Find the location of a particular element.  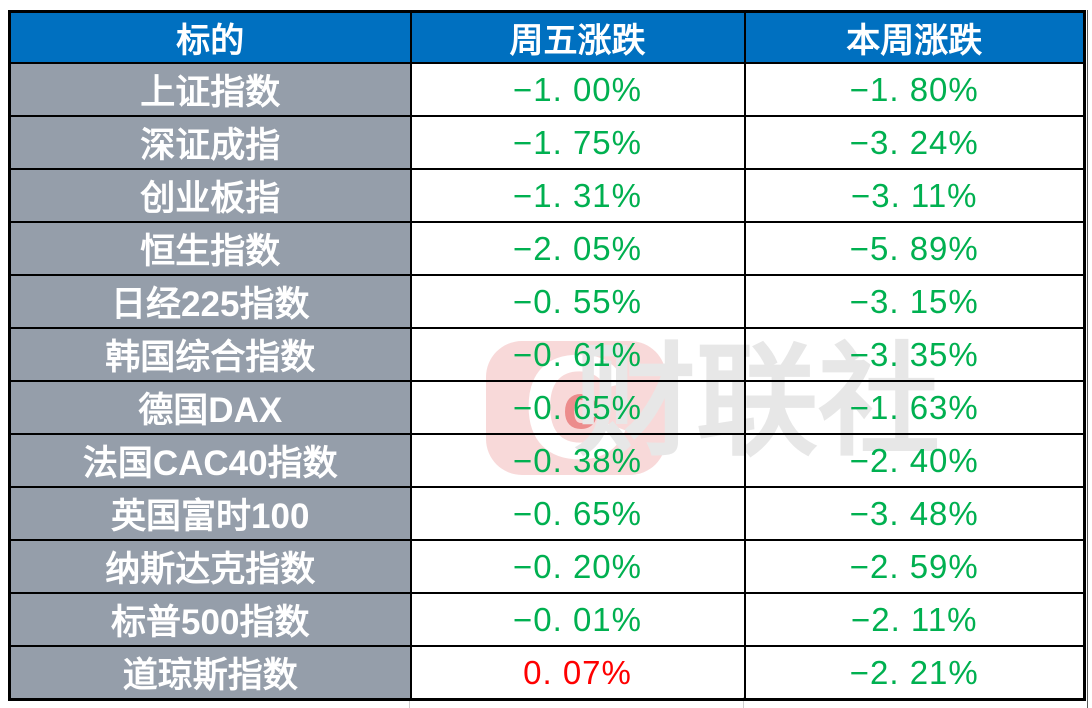

week-change-value: −2. 40% is located at coordinates (914, 460).